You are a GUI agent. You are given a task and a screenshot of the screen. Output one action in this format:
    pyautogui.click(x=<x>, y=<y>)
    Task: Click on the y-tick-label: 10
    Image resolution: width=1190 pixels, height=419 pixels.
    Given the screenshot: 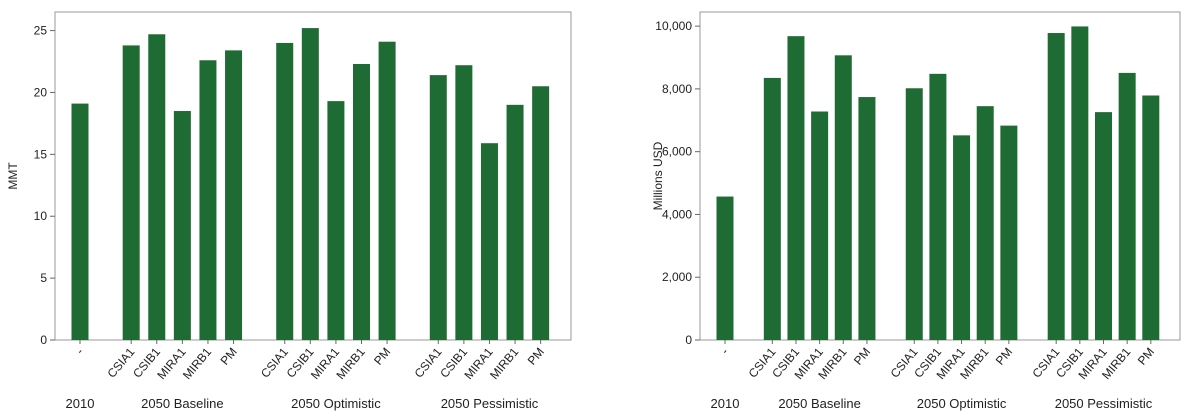 What is the action you would take?
    pyautogui.click(x=41, y=216)
    